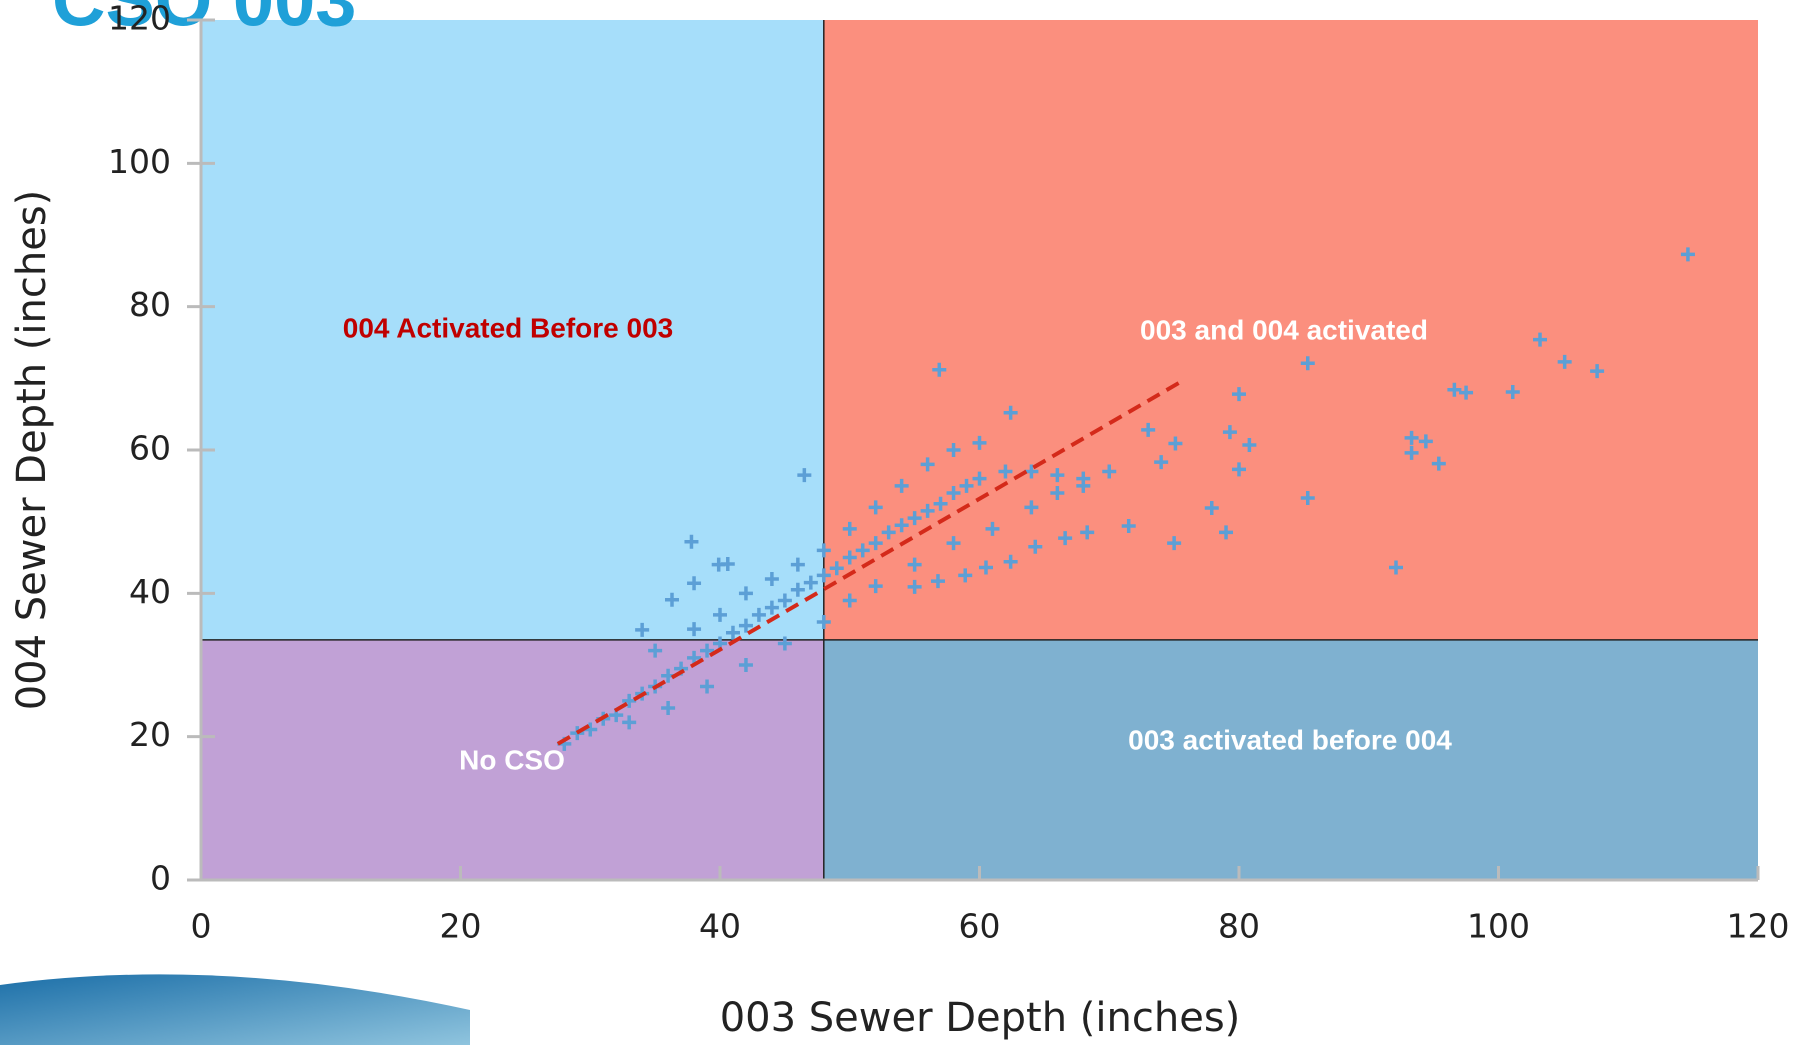 The height and width of the screenshot is (1045, 1810). Describe the element at coordinates (235, 1009) in the screenshot. I see `decorative-wave` at that location.